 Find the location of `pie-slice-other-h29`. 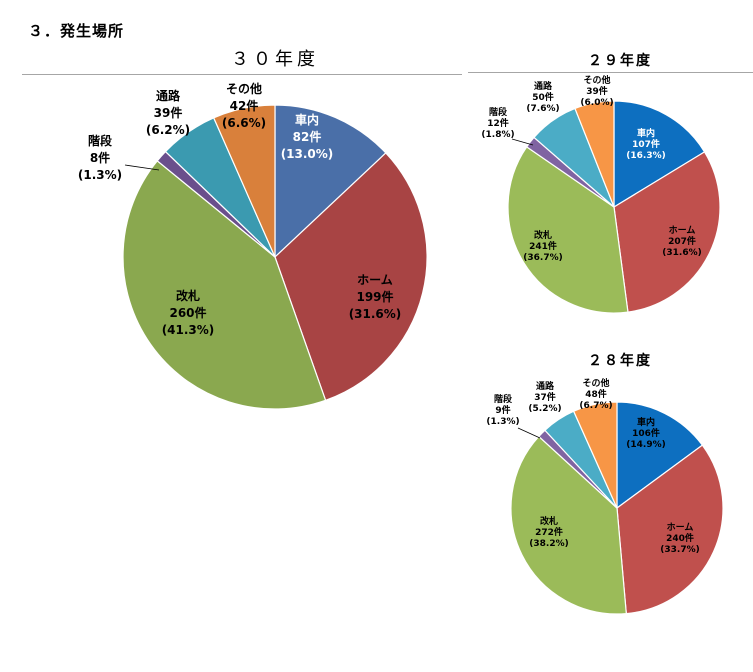

pie-slice-other-h29 is located at coordinates (594, 154).